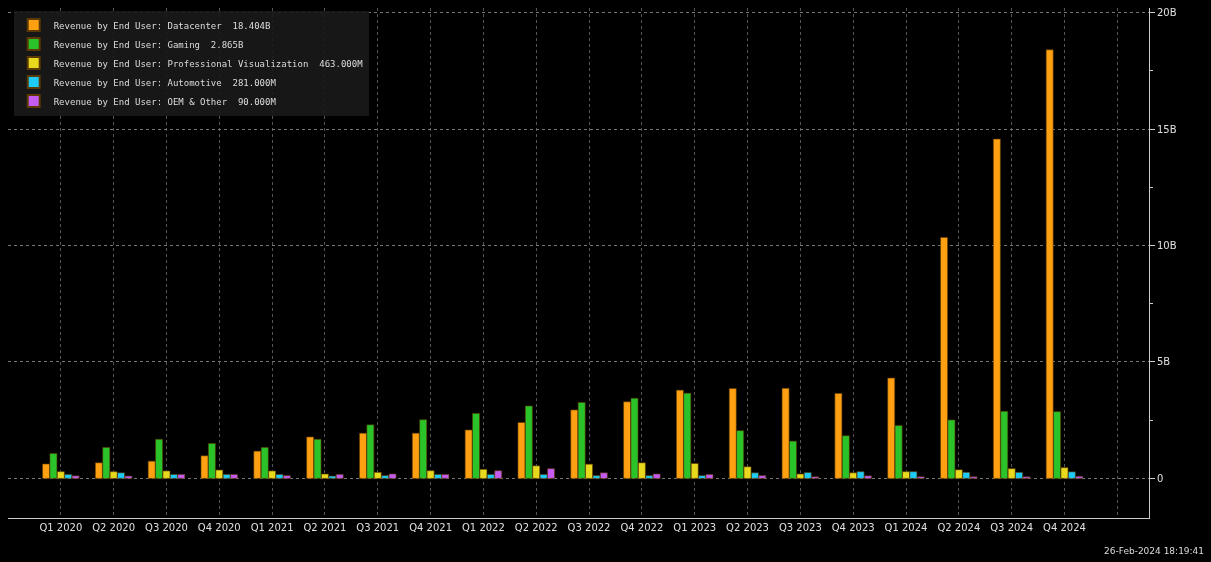  I want to click on x-tick-label: Q2 2022, so click(536, 527).